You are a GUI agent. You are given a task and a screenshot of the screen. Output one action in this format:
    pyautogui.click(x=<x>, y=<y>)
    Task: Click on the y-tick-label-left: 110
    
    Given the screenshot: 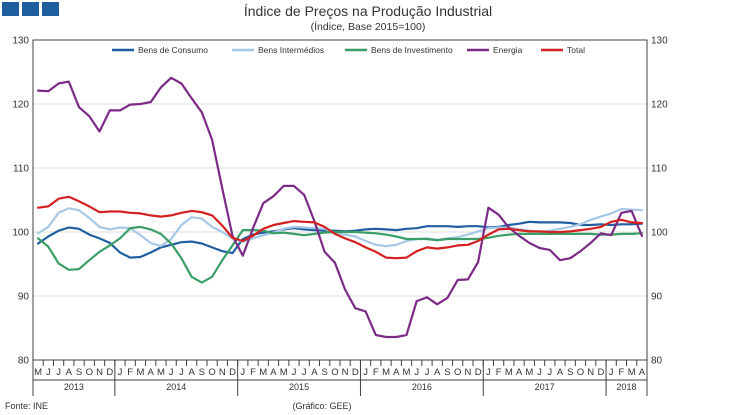 What is the action you would take?
    pyautogui.click(x=21, y=169)
    